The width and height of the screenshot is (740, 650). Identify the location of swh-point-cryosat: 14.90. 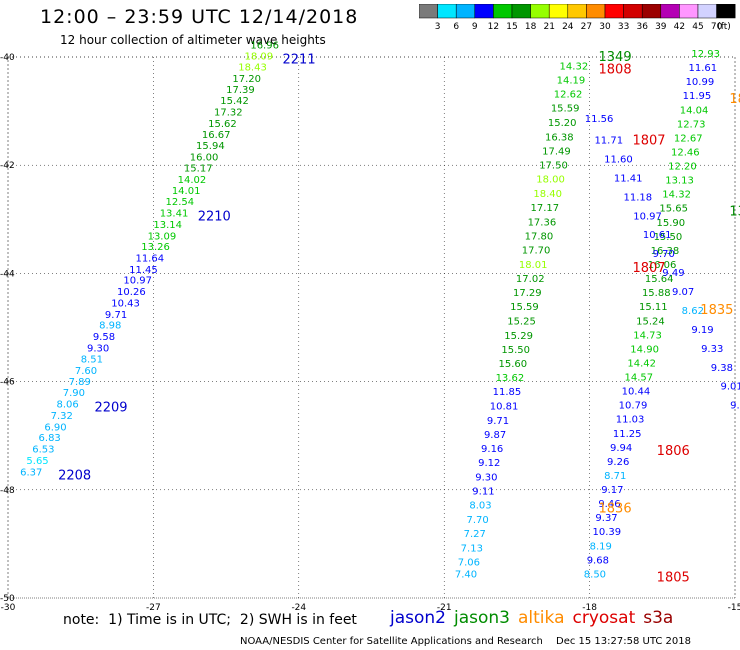
(644, 349).